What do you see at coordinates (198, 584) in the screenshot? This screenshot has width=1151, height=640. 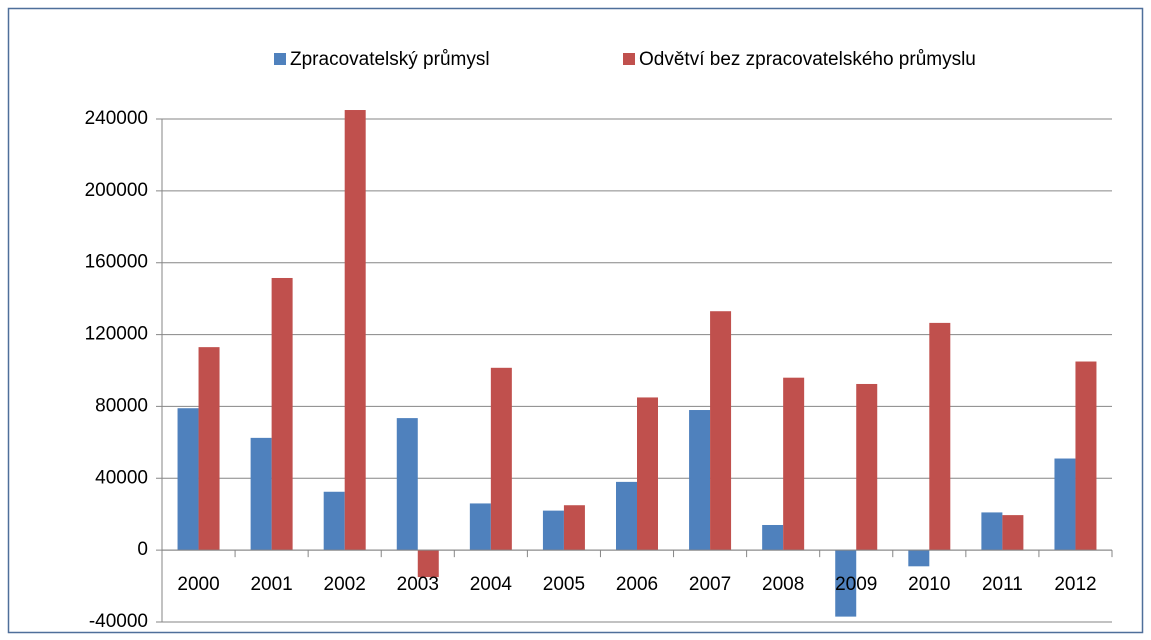 I see `x-tick-label: 2000` at bounding box center [198, 584].